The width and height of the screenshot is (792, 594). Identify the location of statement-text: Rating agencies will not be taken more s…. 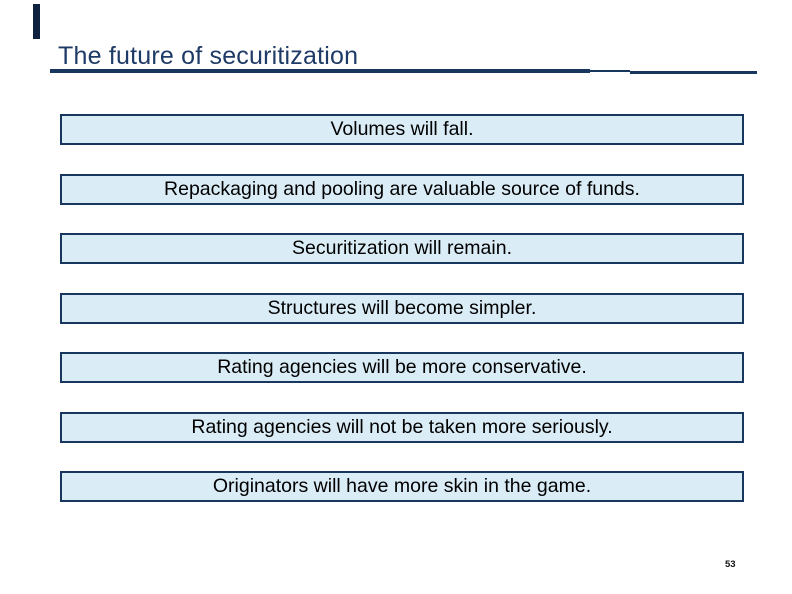
(402, 427).